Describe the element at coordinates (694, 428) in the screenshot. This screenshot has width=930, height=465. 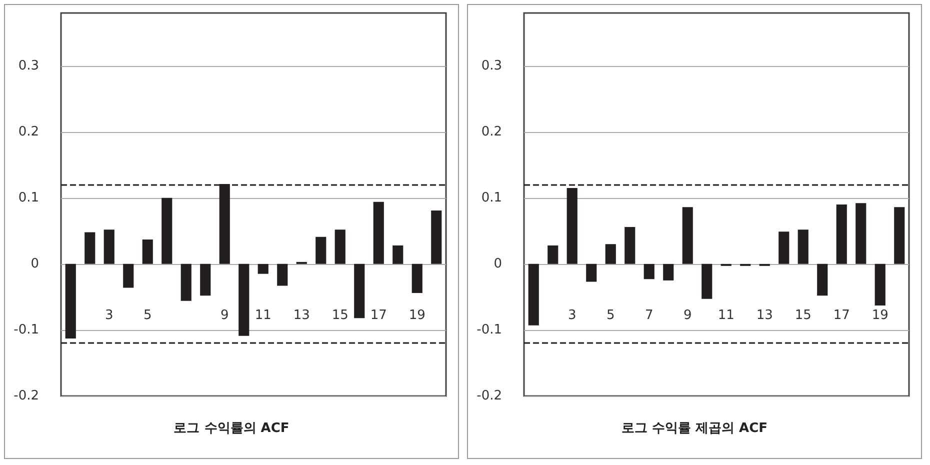
I see `text: 로그 수익률 제곱의 ACF` at that location.